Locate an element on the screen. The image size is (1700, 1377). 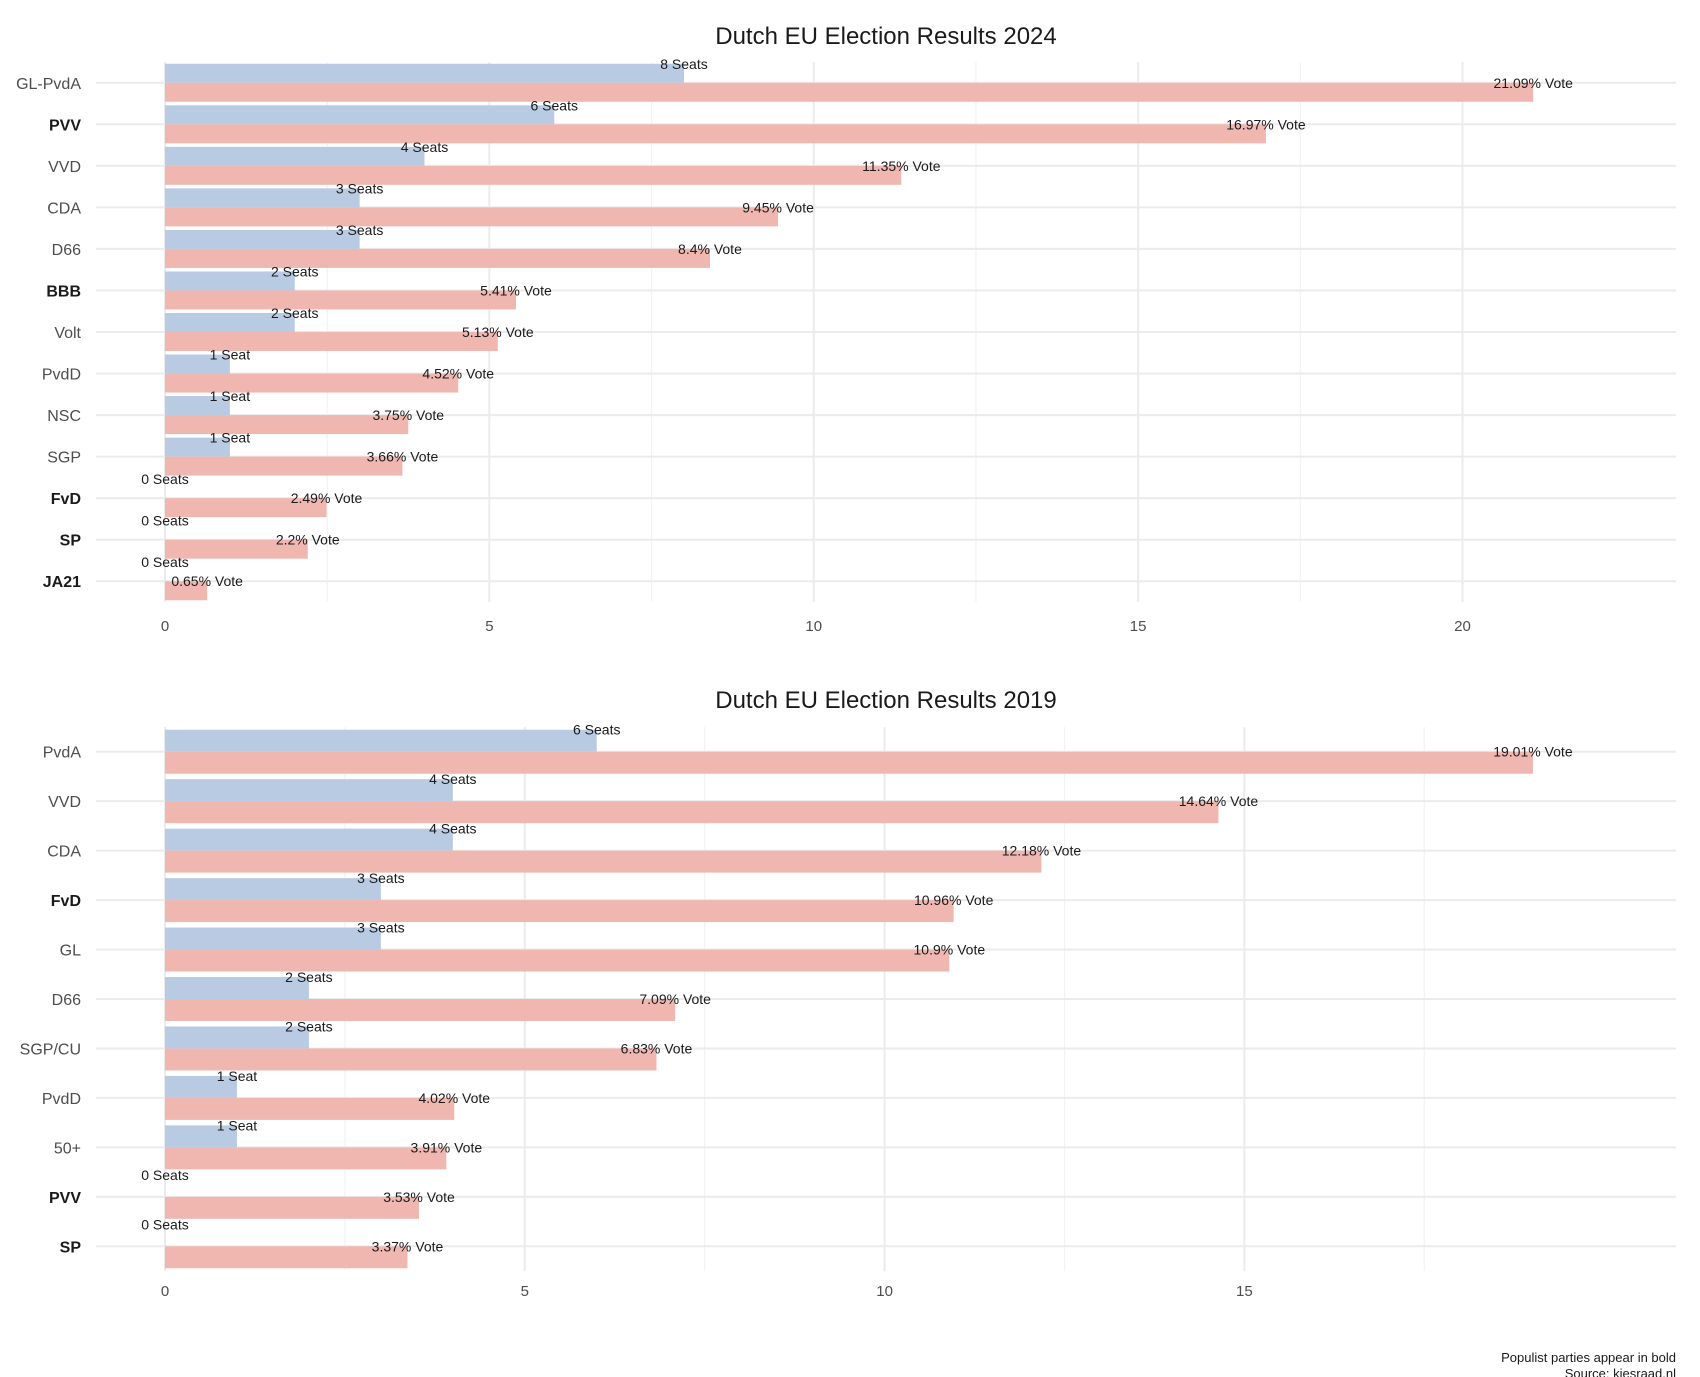
category-label: Volt is located at coordinates (67, 333).